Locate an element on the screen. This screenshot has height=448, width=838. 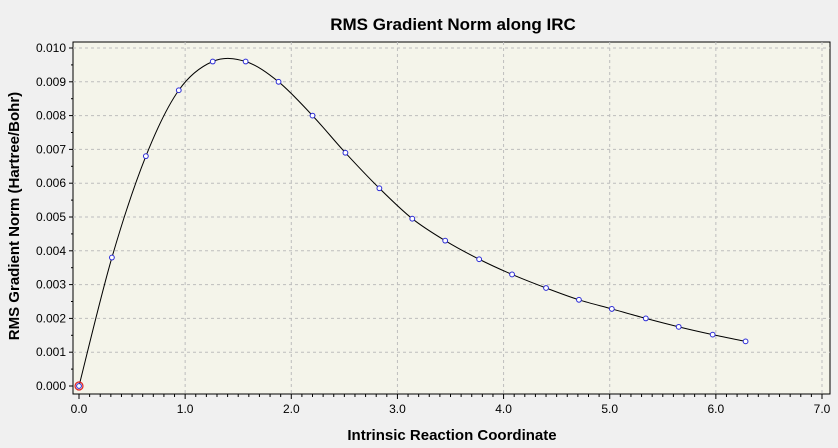
y-tick-label: 0.009 is located at coordinates (51, 82).